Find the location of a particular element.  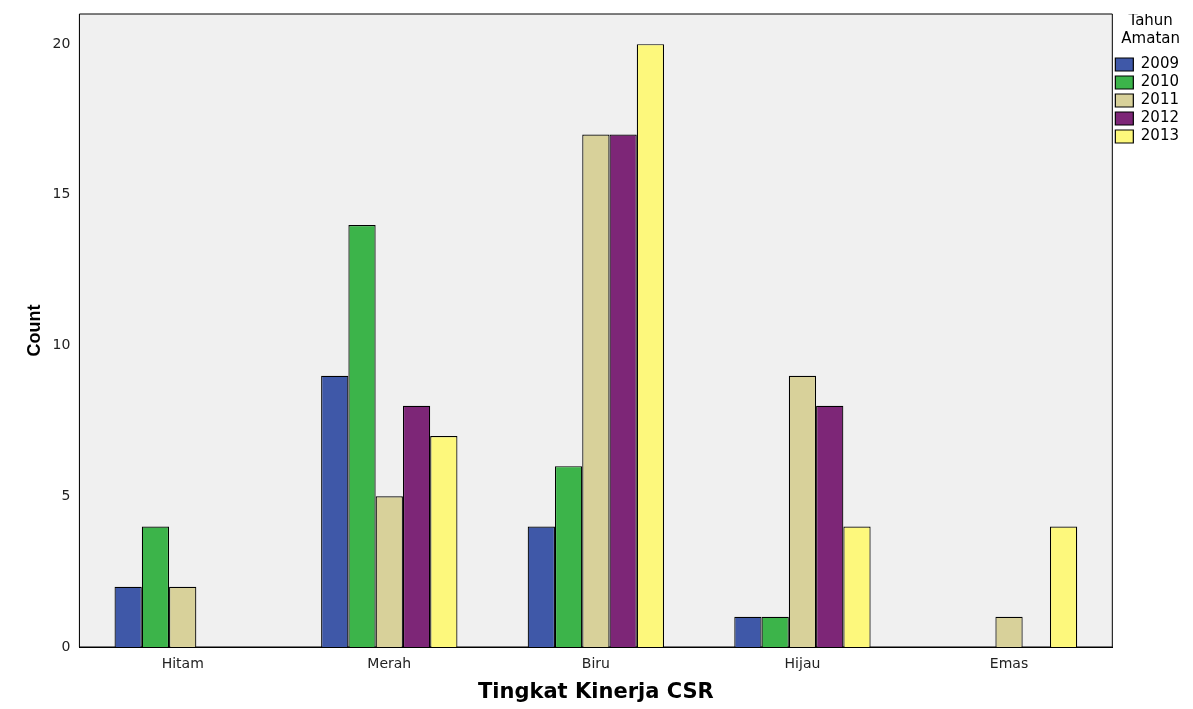

legend-label: 2013 is located at coordinates (1160, 135).